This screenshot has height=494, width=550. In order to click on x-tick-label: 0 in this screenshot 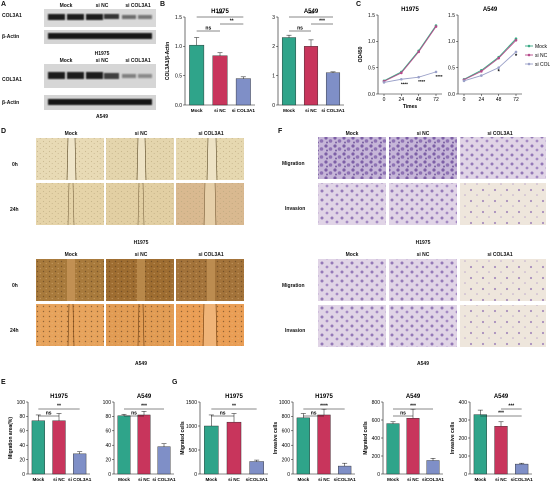, I will do `click(464, 100)`.